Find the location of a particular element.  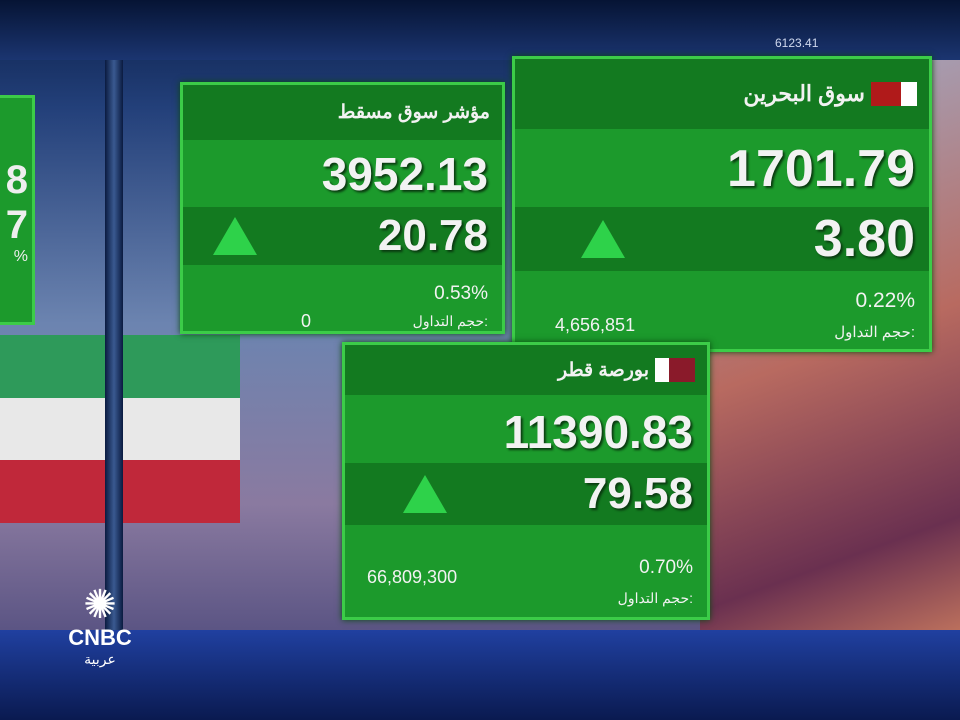

change-row: 20.78 is located at coordinates (342, 236).